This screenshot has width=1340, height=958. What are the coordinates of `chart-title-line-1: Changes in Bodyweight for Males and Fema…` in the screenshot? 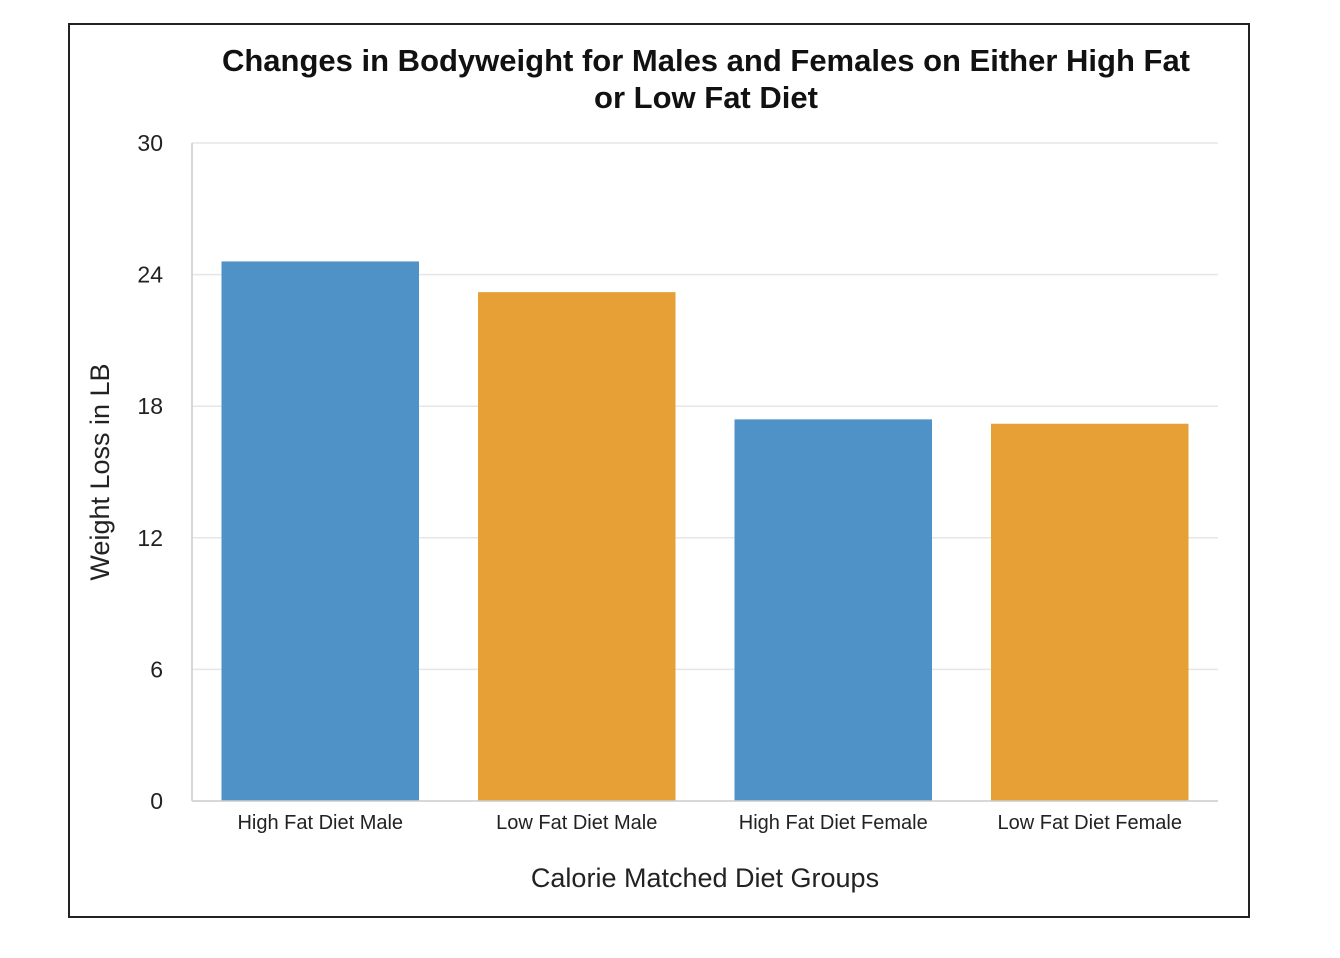 It's located at (706, 60).